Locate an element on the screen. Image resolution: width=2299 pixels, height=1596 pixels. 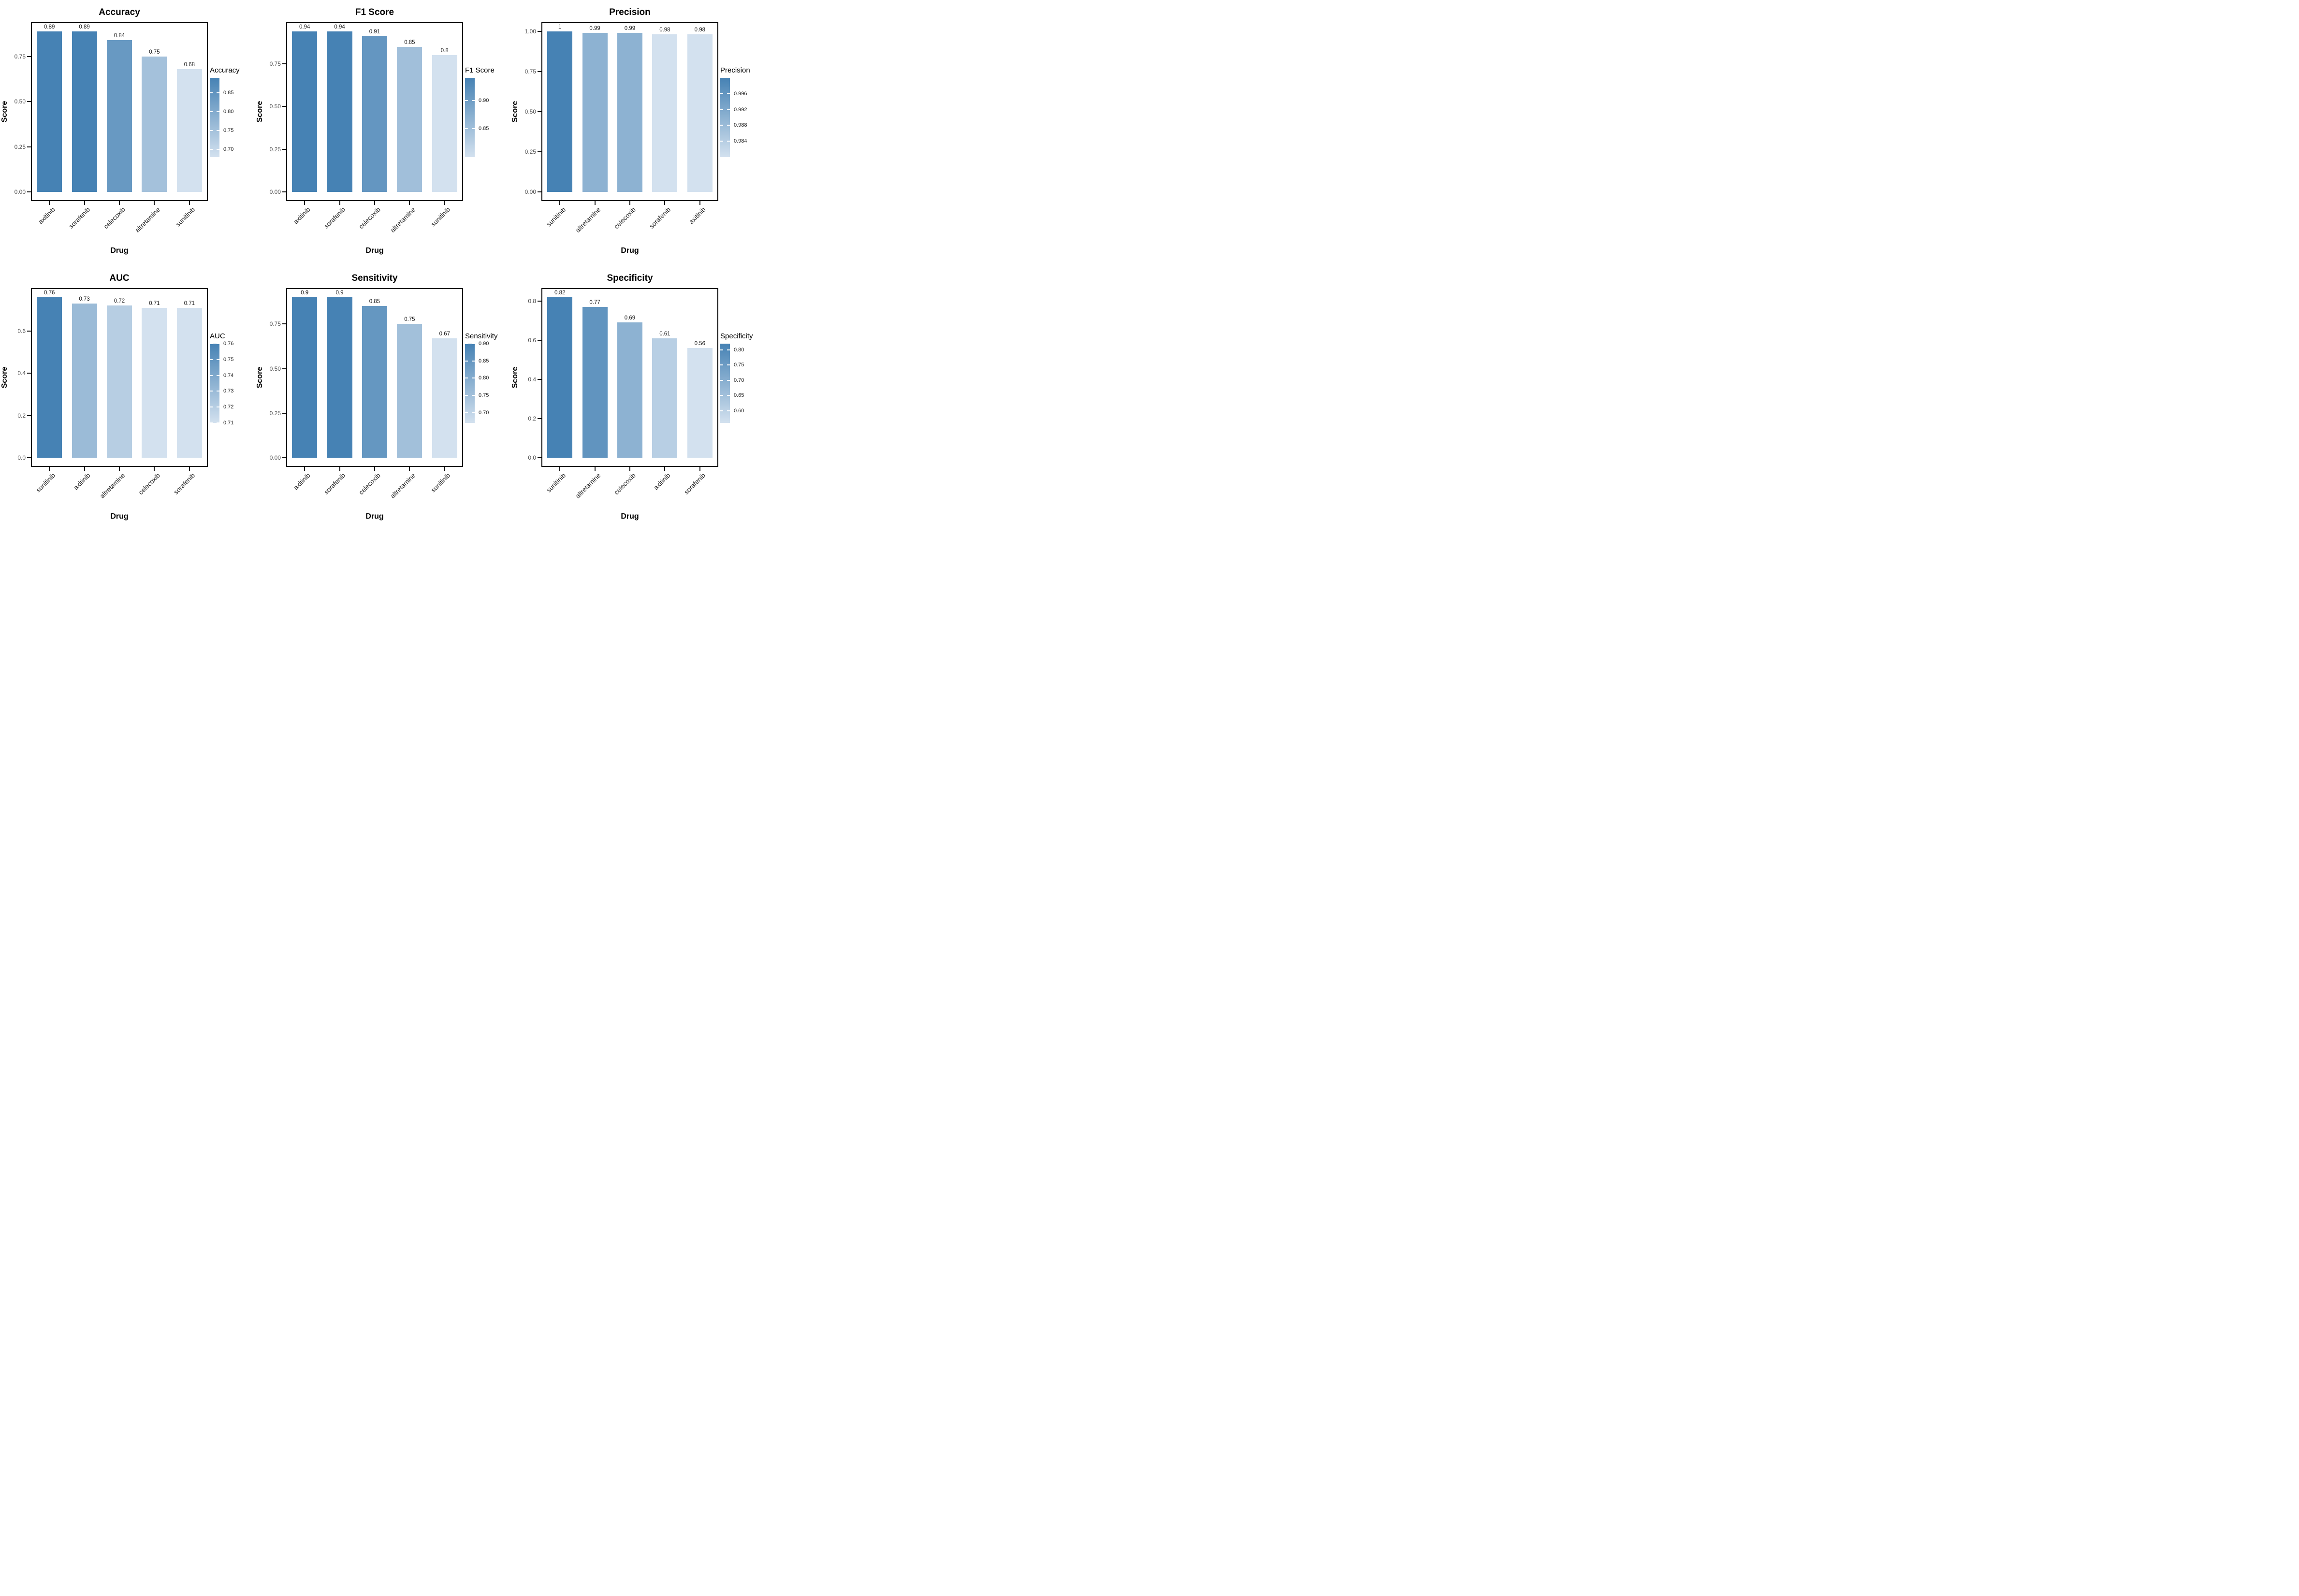
legend-tick-label: 0.90 is located at coordinates (484, 100).